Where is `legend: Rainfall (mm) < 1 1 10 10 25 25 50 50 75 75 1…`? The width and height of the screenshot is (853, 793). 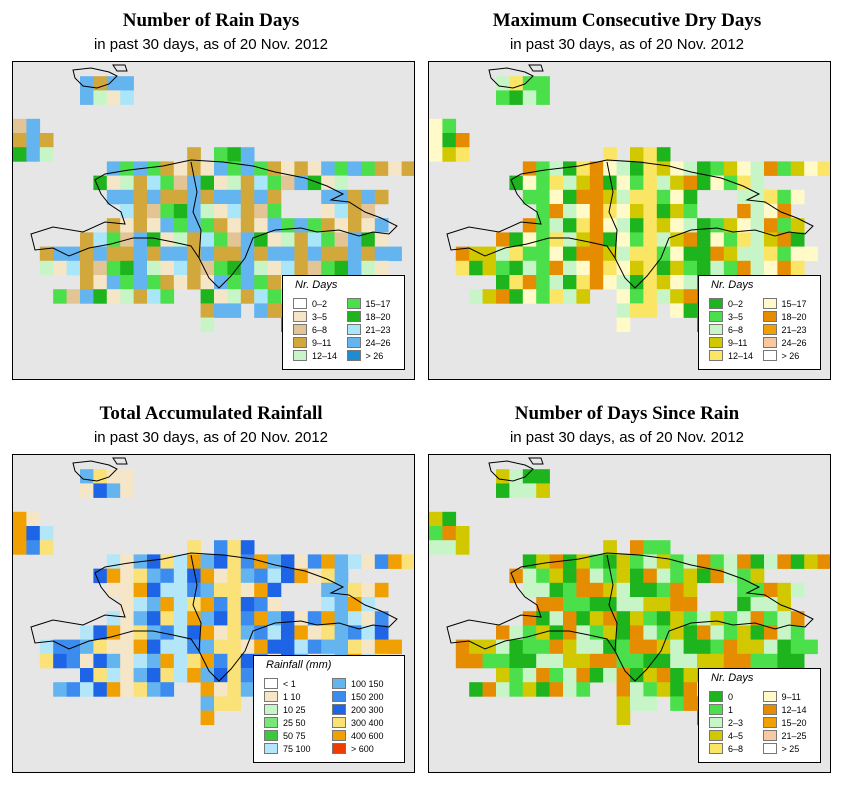 legend: Rainfall (mm) < 1 1 10 10 25 25 50 50 75 75 1… is located at coordinates (329, 709).